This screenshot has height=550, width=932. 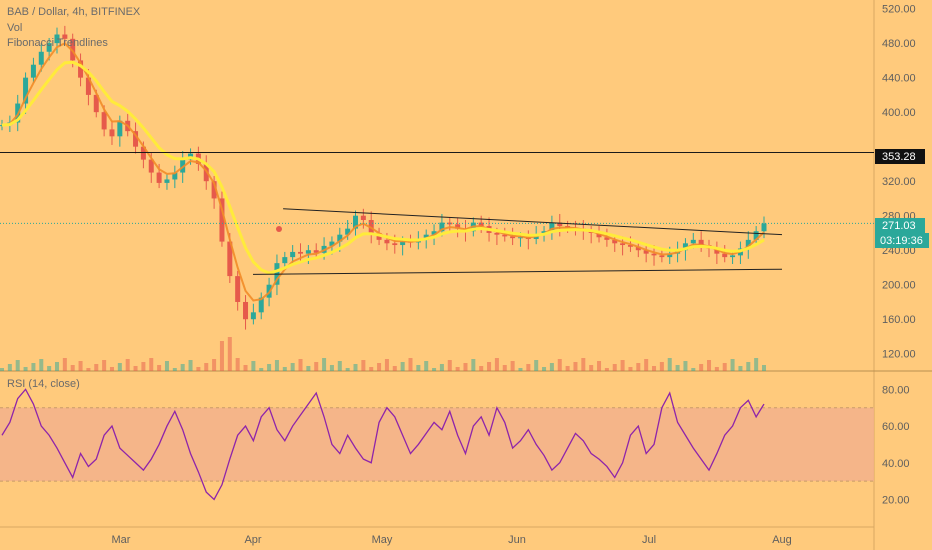 I want to click on rsi-axis-ticks: 20.00 40.00 60.00 80.00, so click(x=896, y=445).